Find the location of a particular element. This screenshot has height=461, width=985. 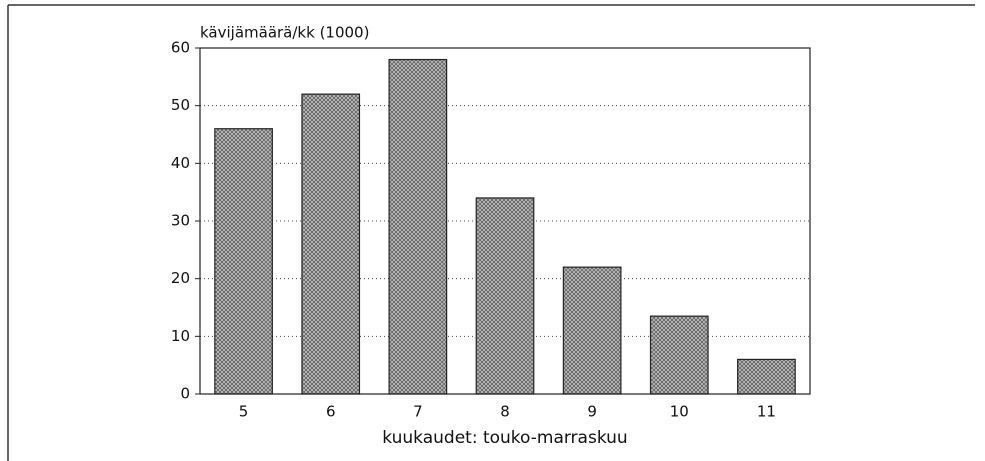

y-tick-label: 50 is located at coordinates (180, 105).